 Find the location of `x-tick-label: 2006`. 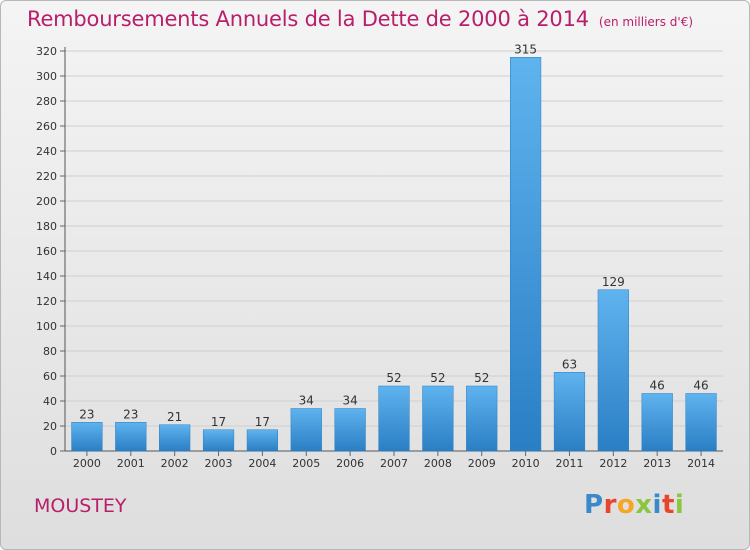

x-tick-label: 2006 is located at coordinates (350, 463).